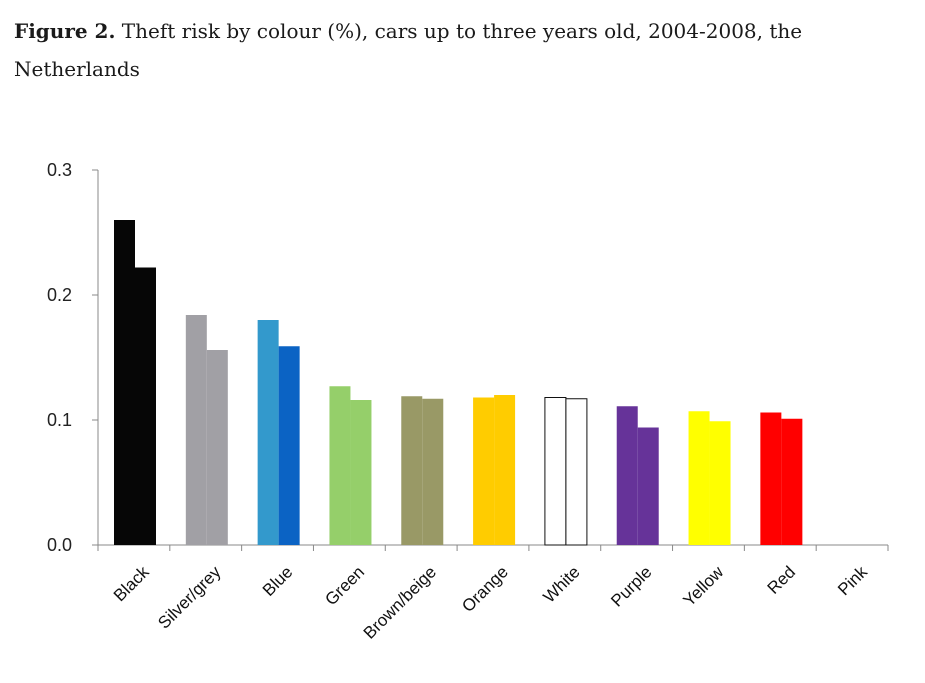  I want to click on figure-label: Figure 2., so click(65, 31).